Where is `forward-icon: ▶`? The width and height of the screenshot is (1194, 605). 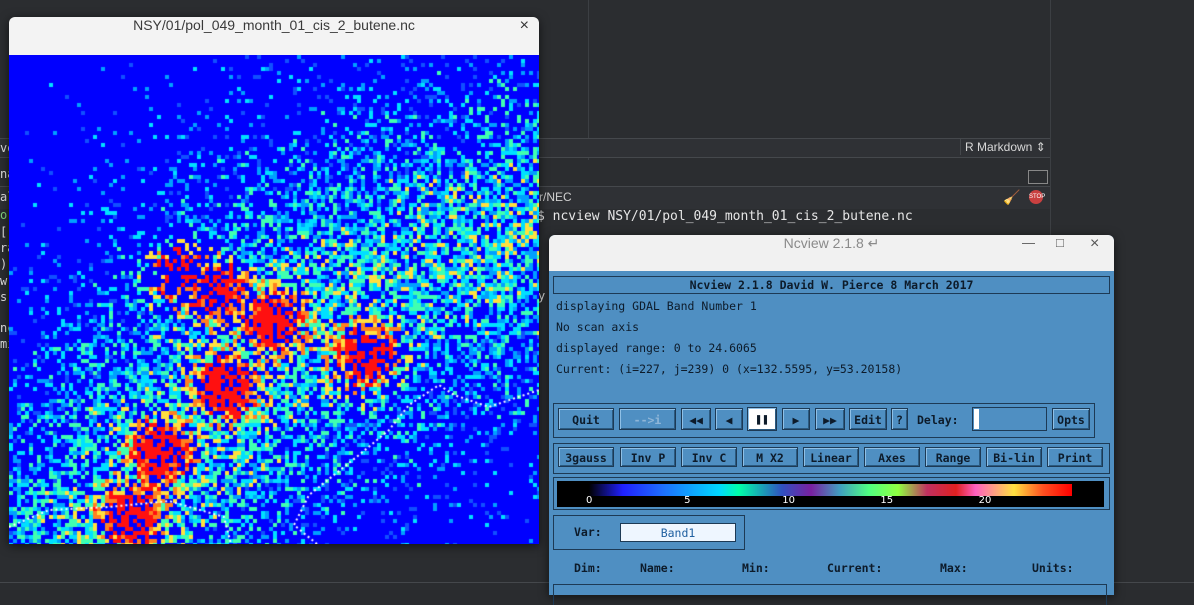
forward-icon: ▶ is located at coordinates (796, 419).